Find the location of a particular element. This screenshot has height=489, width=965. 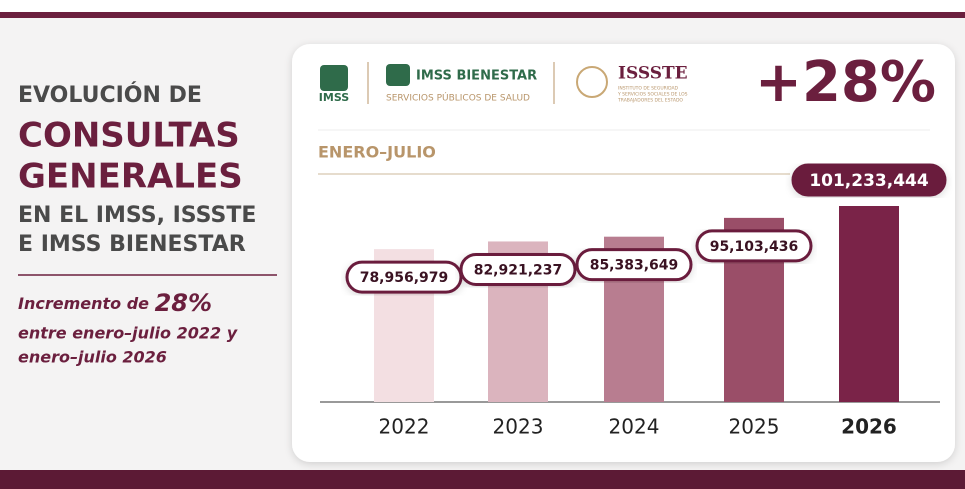

logo-text: INSTITUTO DE SEGURIDAD is located at coordinates (648, 89).